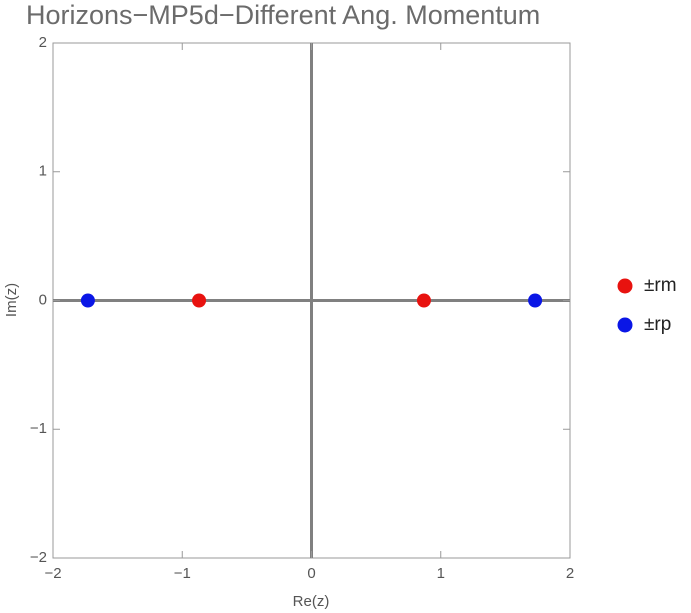 This screenshot has width=691, height=613. What do you see at coordinates (660, 285) in the screenshot?
I see `legend-label: ±rm` at bounding box center [660, 285].